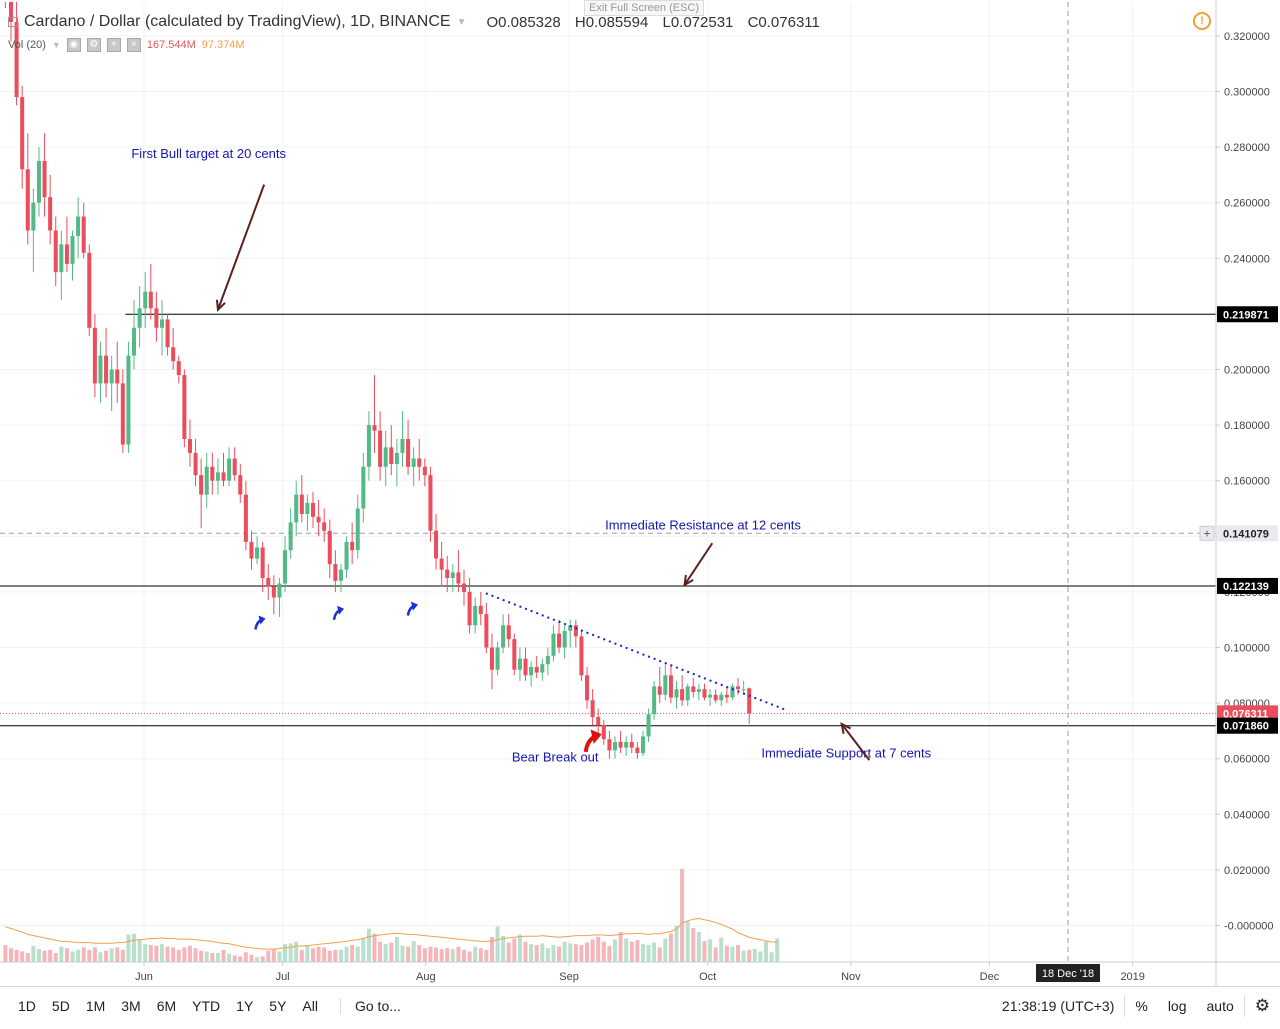  What do you see at coordinates (555, 756) in the screenshot?
I see `annotation-text: Bear Break out` at bounding box center [555, 756].